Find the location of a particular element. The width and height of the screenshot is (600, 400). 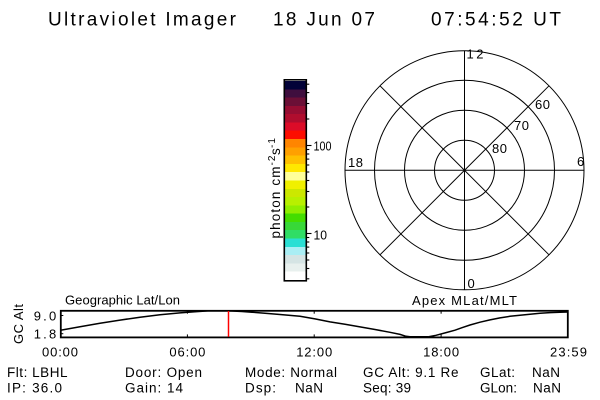

svg-text: 0 is located at coordinates (471, 283).